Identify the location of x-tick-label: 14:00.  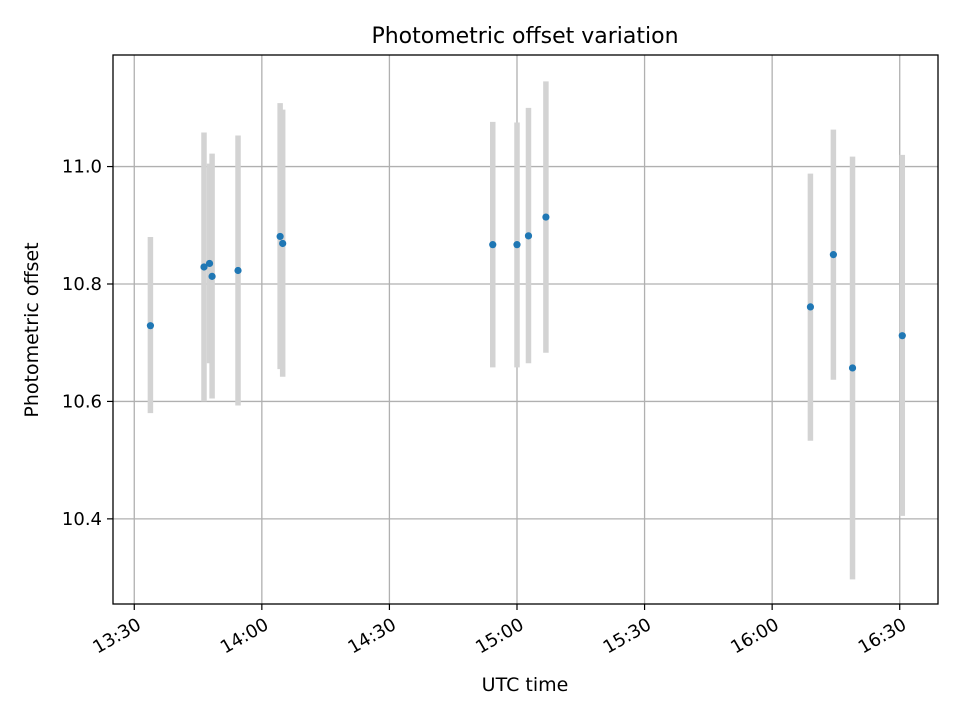
(244, 636).